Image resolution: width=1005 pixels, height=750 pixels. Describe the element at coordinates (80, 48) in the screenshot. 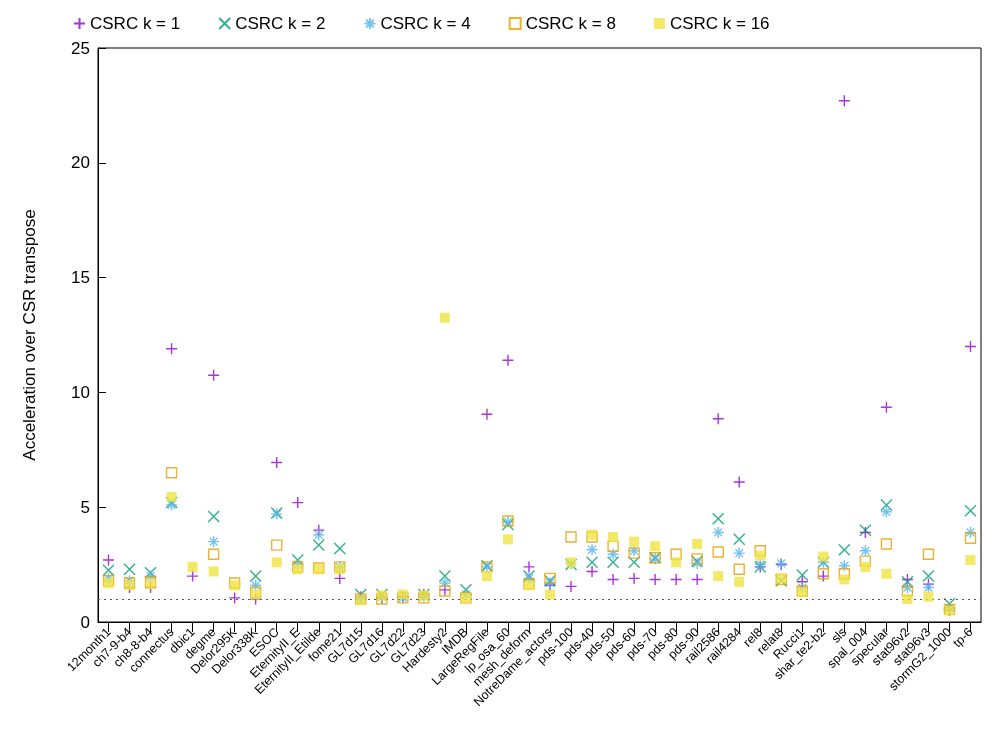

I see `y-tick-label: 25` at that location.